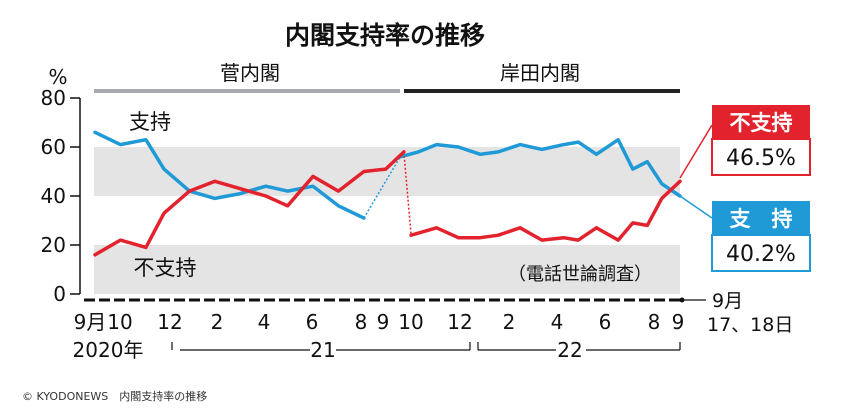 The width and height of the screenshot is (844, 413). What do you see at coordinates (53, 147) in the screenshot?
I see `y-tick-label: 60` at bounding box center [53, 147].